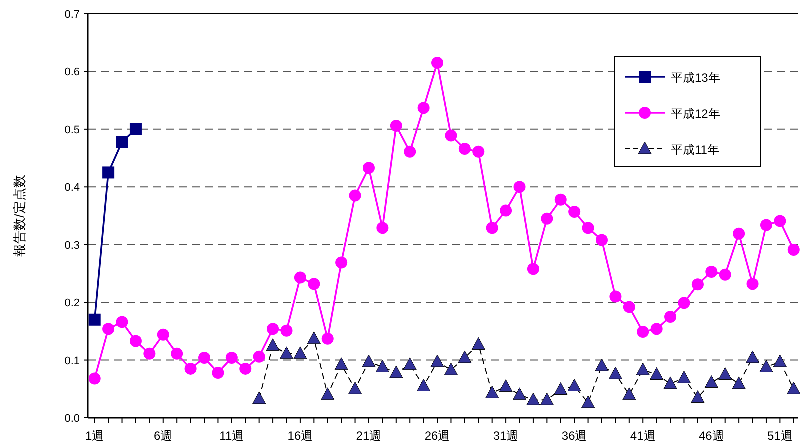  What do you see at coordinates (369, 436) in the screenshot?
I see `x-tick-label: 21週` at bounding box center [369, 436].